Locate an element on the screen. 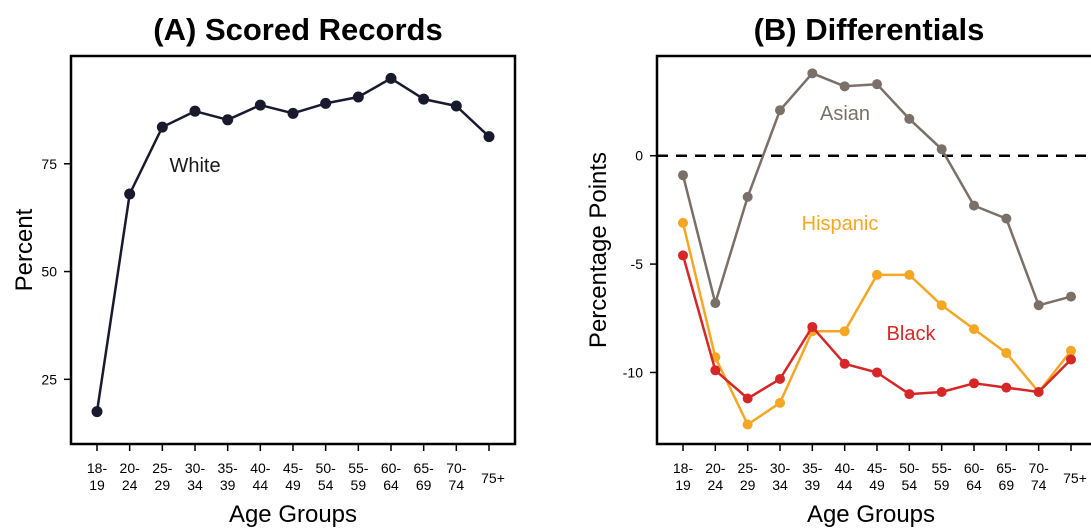  y-tick-label: -10 is located at coordinates (633, 372).